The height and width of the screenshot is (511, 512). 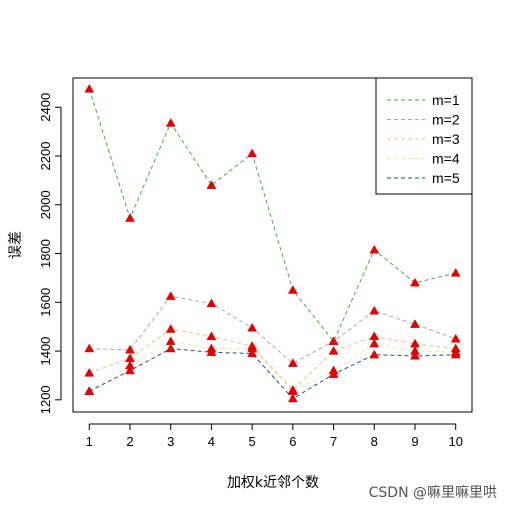 I want to click on watermark-text: CSDN @嘛里嘛里哄, so click(x=433, y=493).